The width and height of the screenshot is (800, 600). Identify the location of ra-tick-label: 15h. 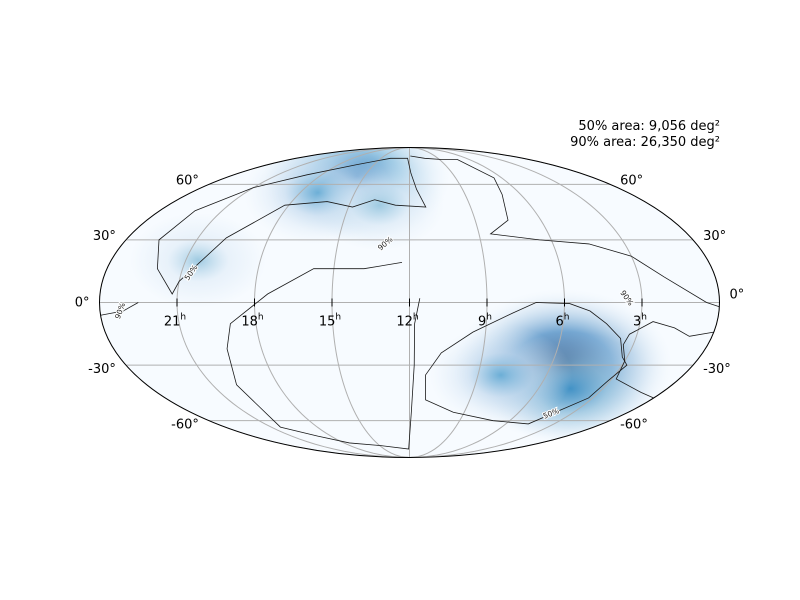
(330, 321).